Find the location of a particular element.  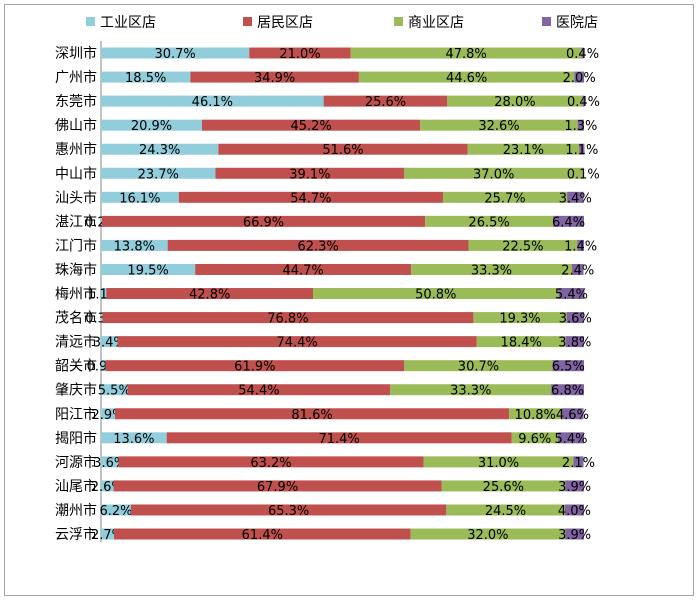

data-label-series-3: 23.1% is located at coordinates (523, 150).